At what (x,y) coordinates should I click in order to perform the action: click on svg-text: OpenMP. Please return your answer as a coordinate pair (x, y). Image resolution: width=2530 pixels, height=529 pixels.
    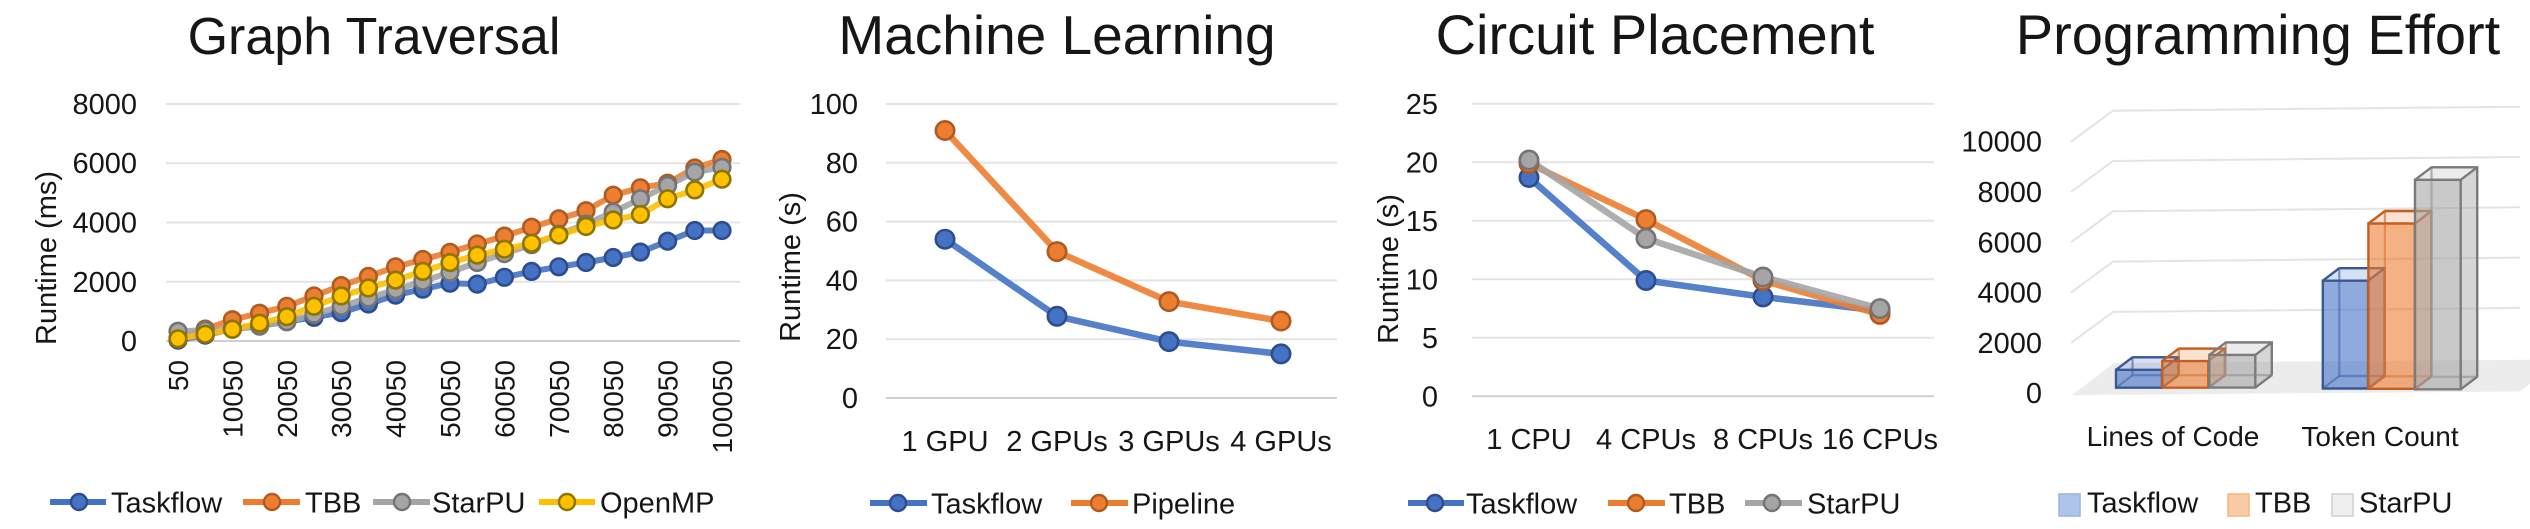
    Looking at the image, I should click on (657, 504).